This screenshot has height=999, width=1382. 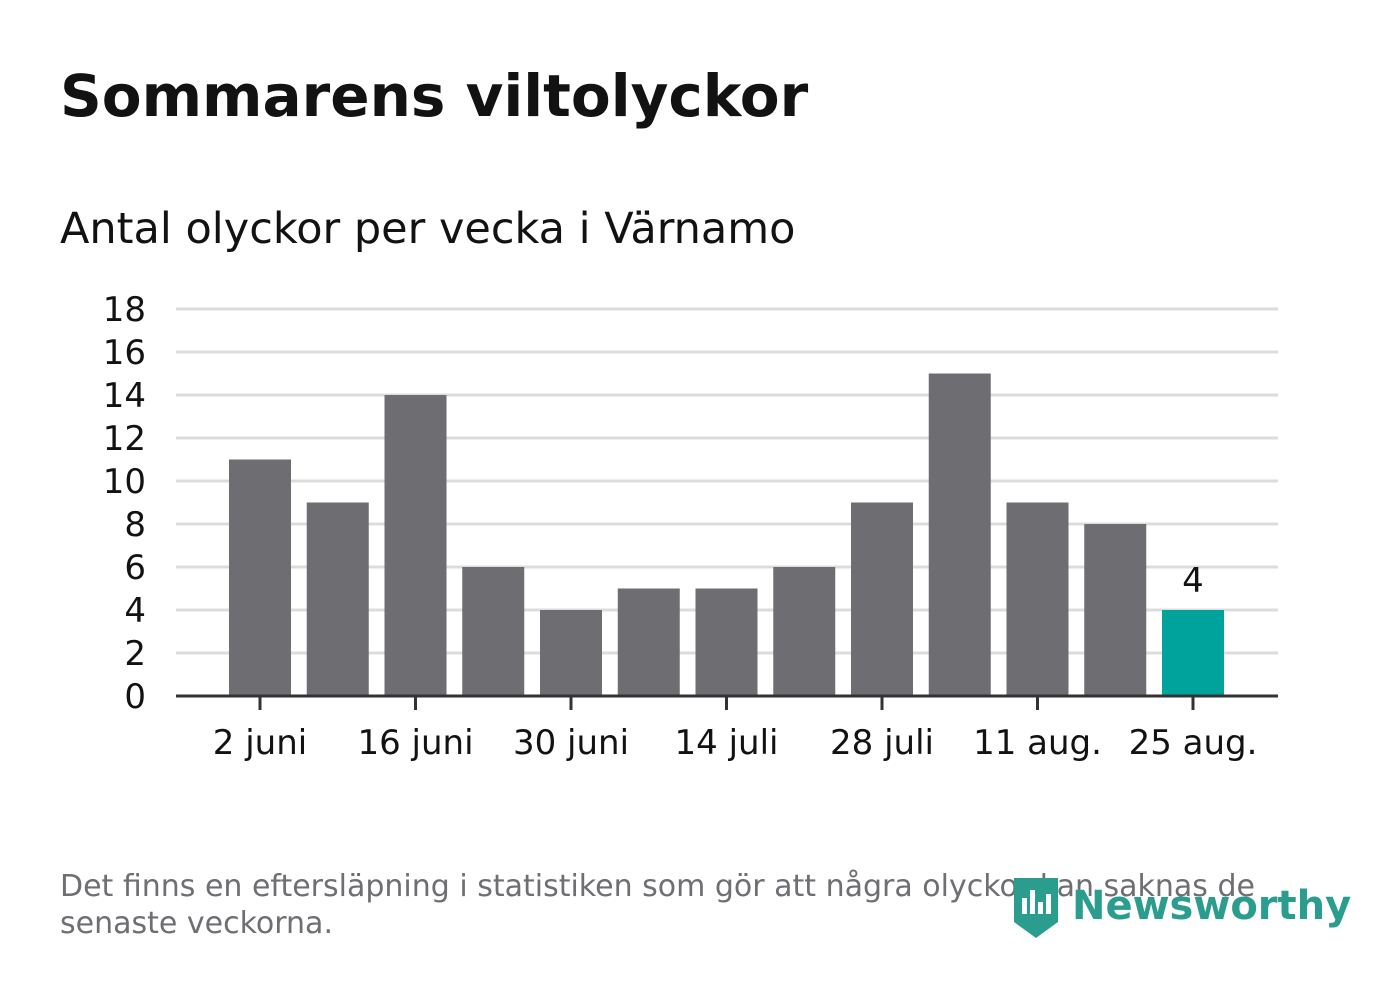 What do you see at coordinates (571, 743) in the screenshot?
I see `x-tick-label: 30 juni` at bounding box center [571, 743].